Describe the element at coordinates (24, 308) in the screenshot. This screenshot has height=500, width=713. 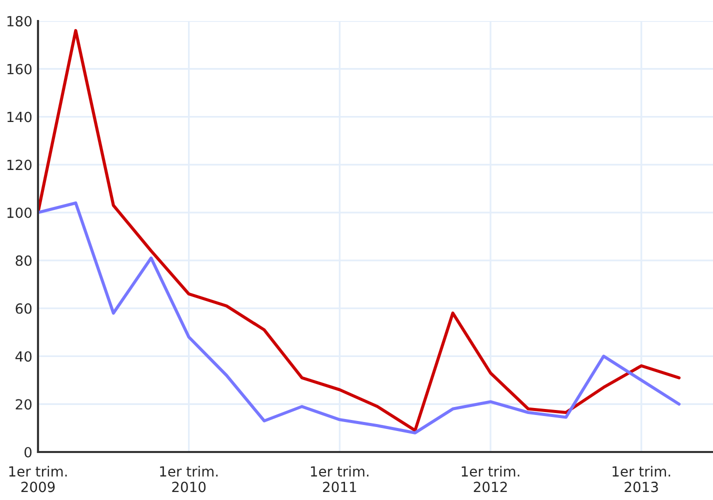
I see `y-tick-label: 60` at that location.